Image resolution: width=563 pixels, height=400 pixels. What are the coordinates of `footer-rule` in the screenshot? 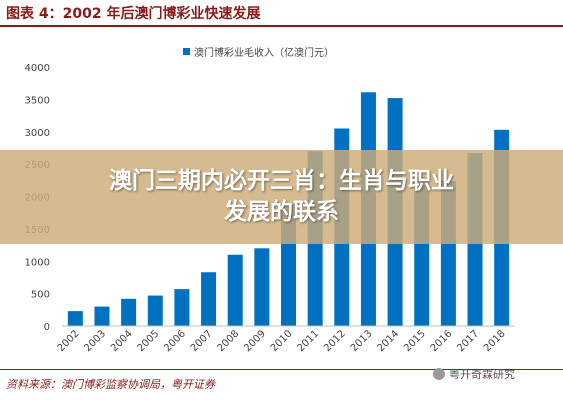 It's located at (281, 369).